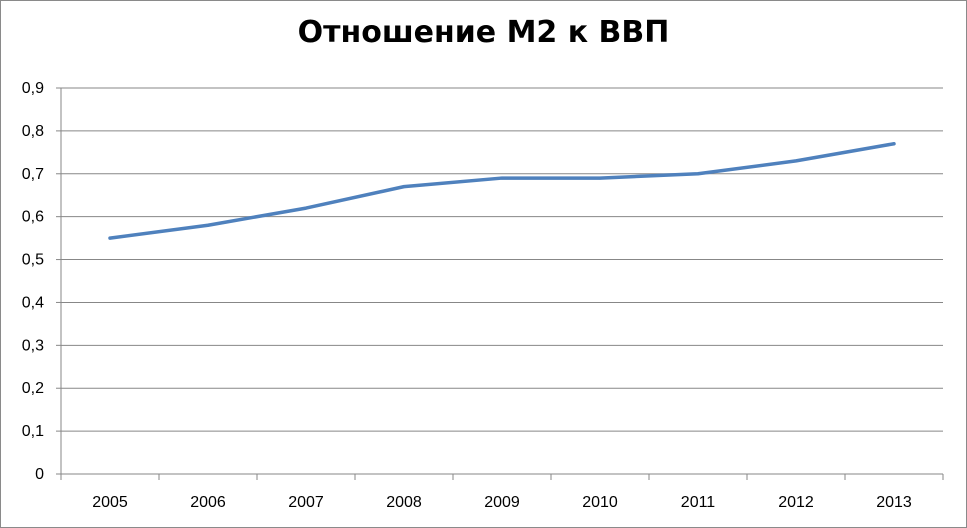 The width and height of the screenshot is (967, 528). What do you see at coordinates (33, 131) in the screenshot?
I see `y-tick-label: 0,8` at bounding box center [33, 131].